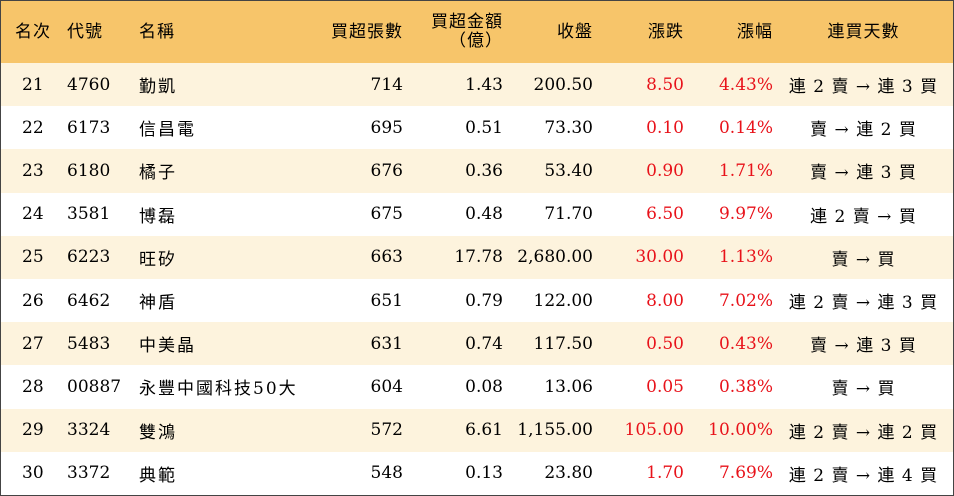 The height and width of the screenshot is (496, 954). What do you see at coordinates (89, 214) in the screenshot?
I see `cell-code: 3581` at bounding box center [89, 214].